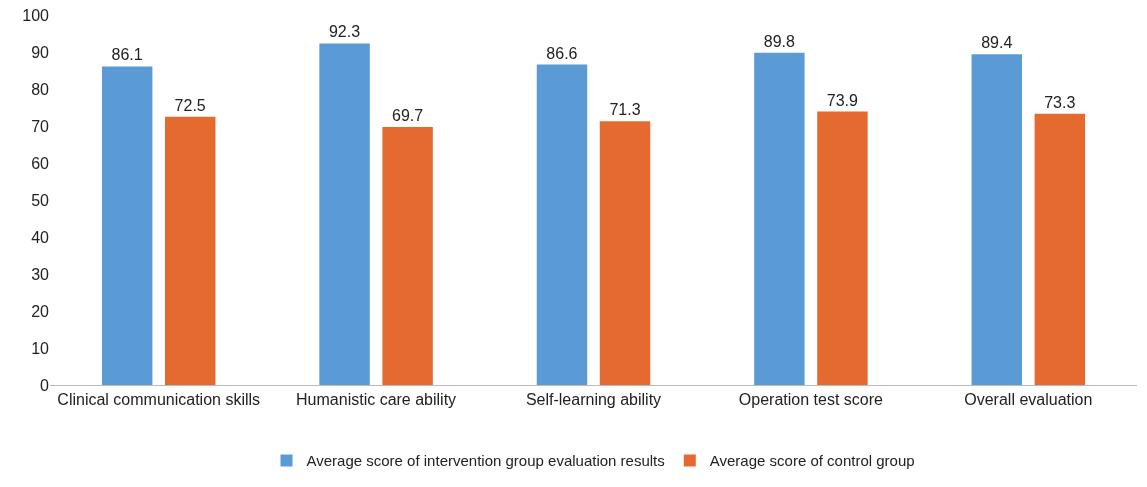 This screenshot has width=1147, height=487. What do you see at coordinates (376, 400) in the screenshot?
I see `x-tick-label: Humanistic care ability` at bounding box center [376, 400].